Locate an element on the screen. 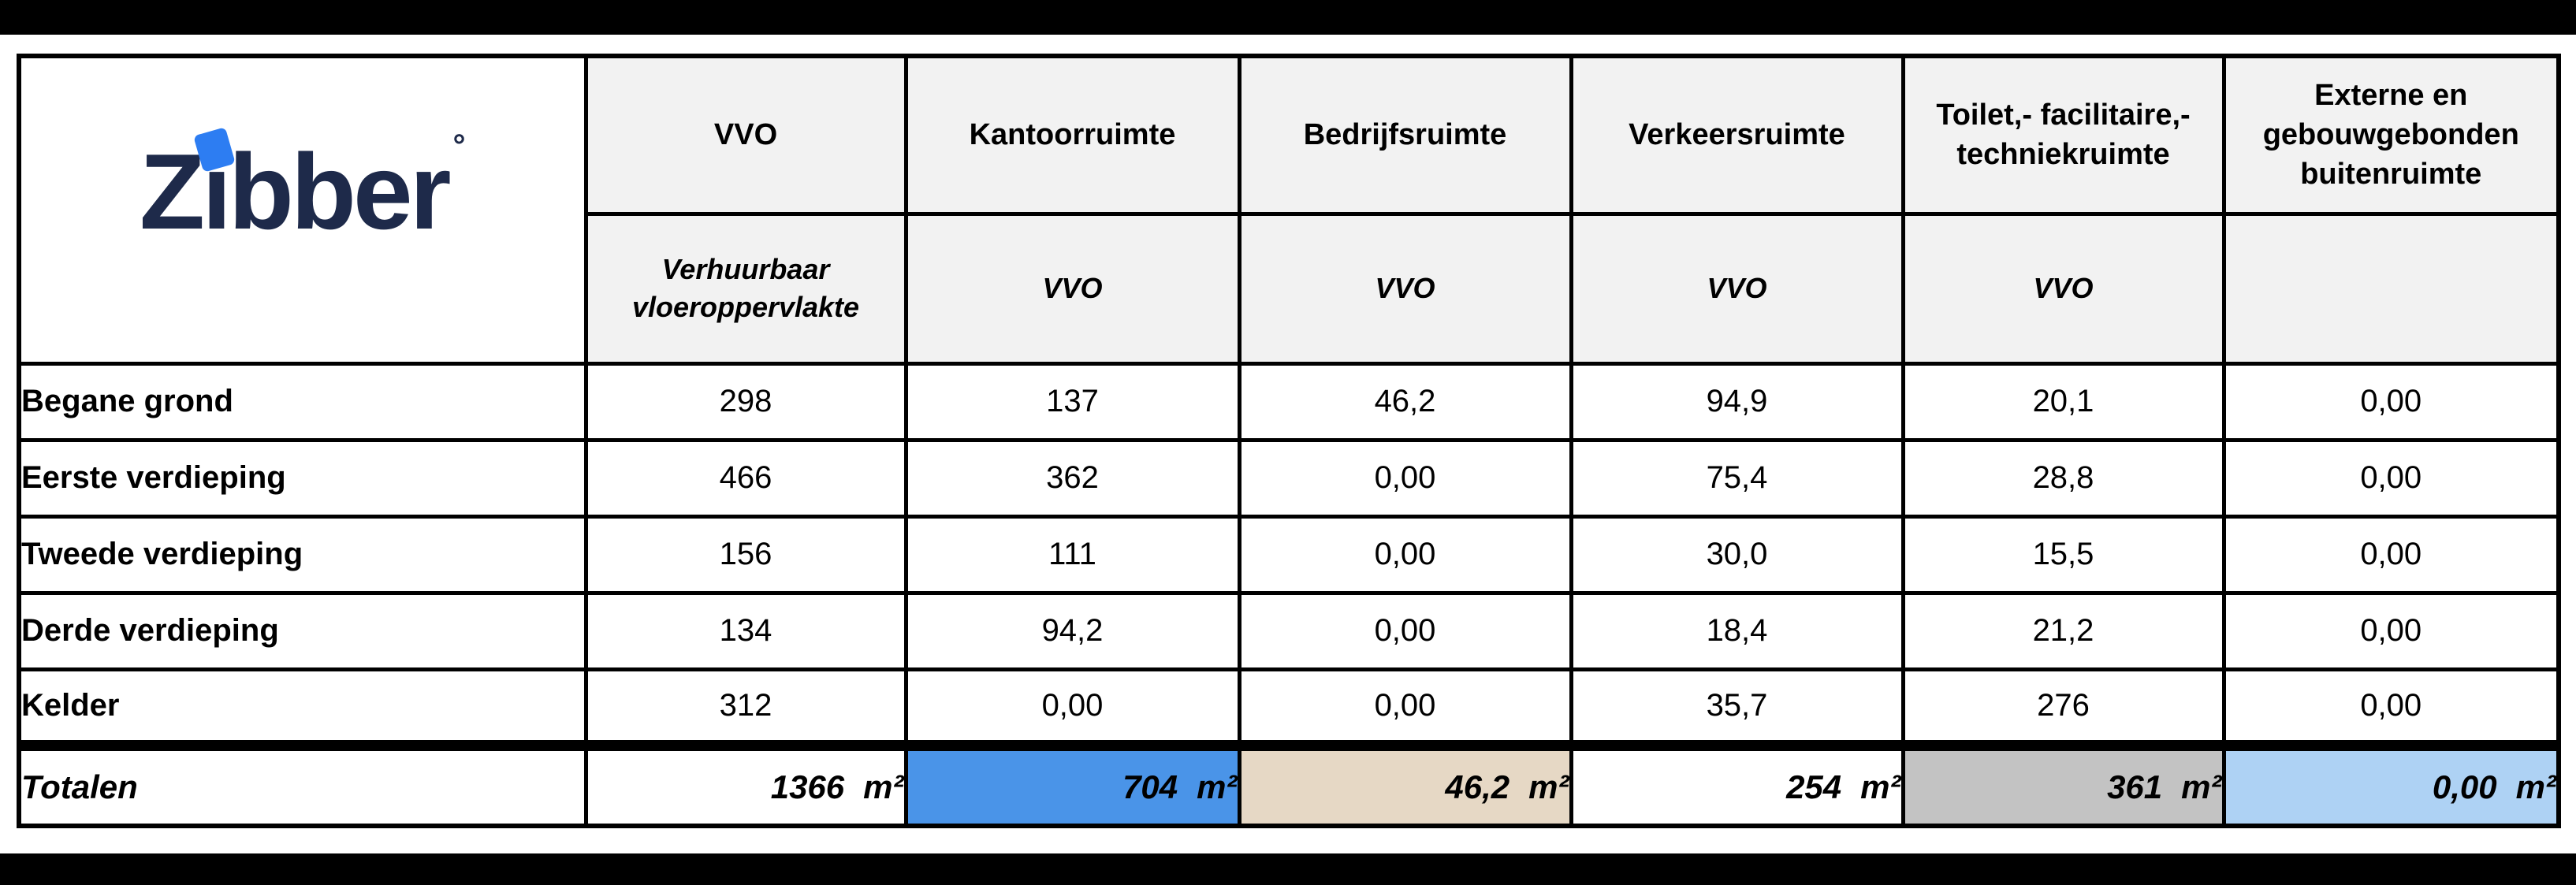 The image size is (2576, 885). cell-vvo: 298 is located at coordinates (745, 401).